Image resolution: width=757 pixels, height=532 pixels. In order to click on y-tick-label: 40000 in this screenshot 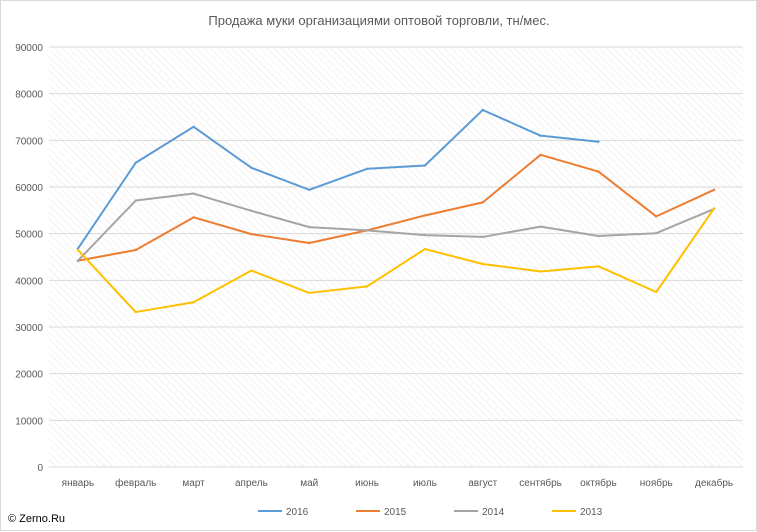, I will do `click(29, 281)`.